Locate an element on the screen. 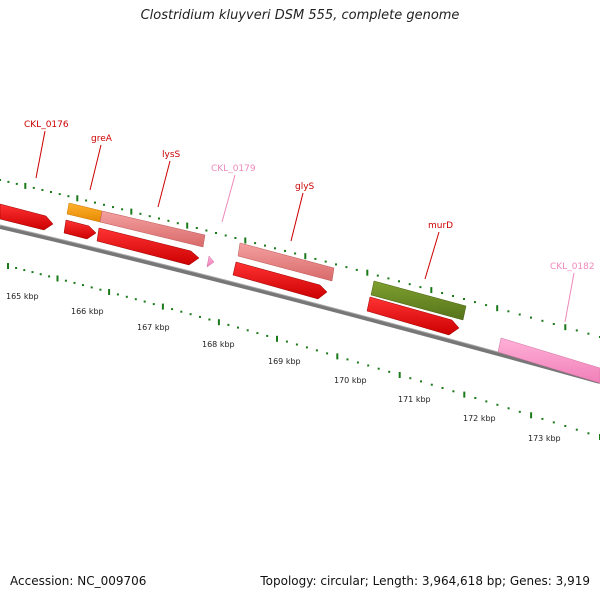  kbp-label-167: 167 kbp is located at coordinates (153, 327).